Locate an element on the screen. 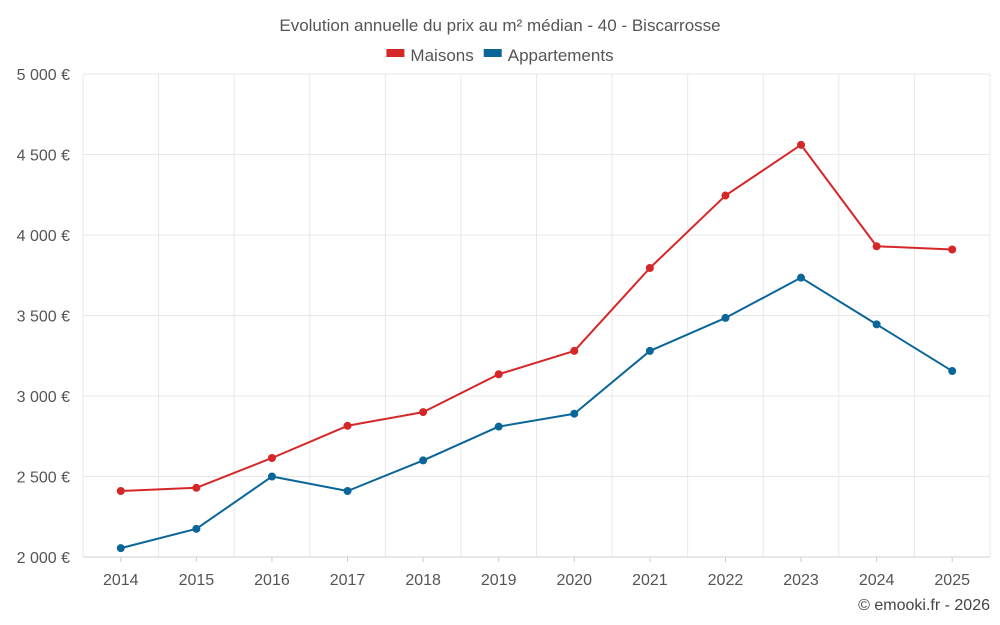 The height and width of the screenshot is (625, 1000). credit-text: © emooki.fr - 2026 is located at coordinates (924, 605).